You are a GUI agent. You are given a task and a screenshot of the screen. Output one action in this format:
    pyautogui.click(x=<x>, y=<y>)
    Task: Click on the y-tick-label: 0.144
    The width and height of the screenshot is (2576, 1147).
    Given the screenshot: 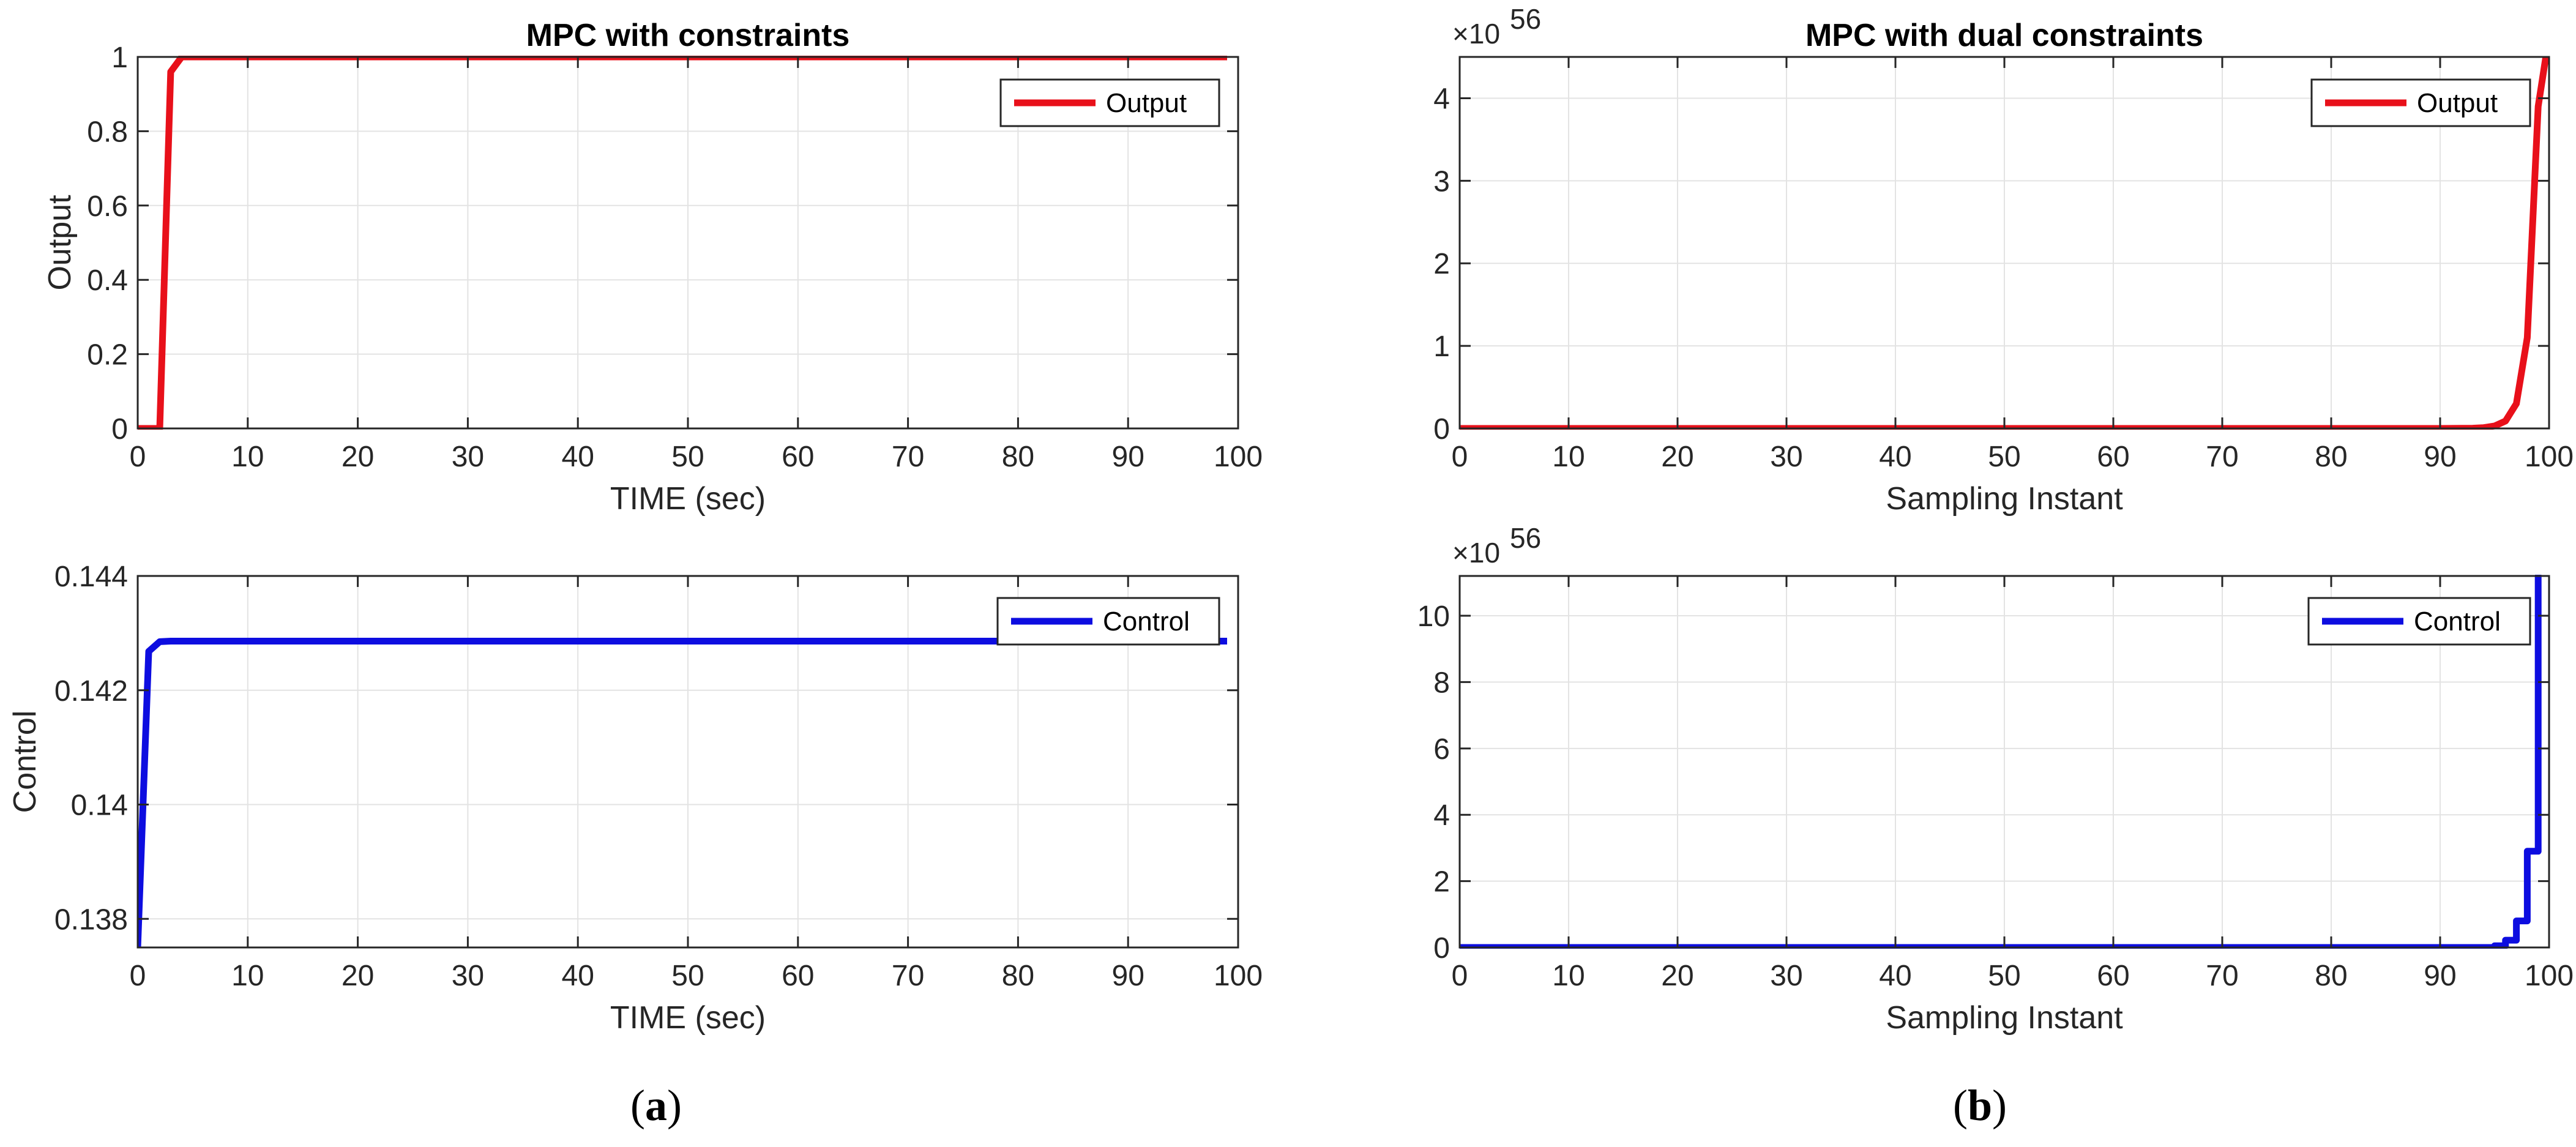 What is the action you would take?
    pyautogui.click(x=91, y=577)
    